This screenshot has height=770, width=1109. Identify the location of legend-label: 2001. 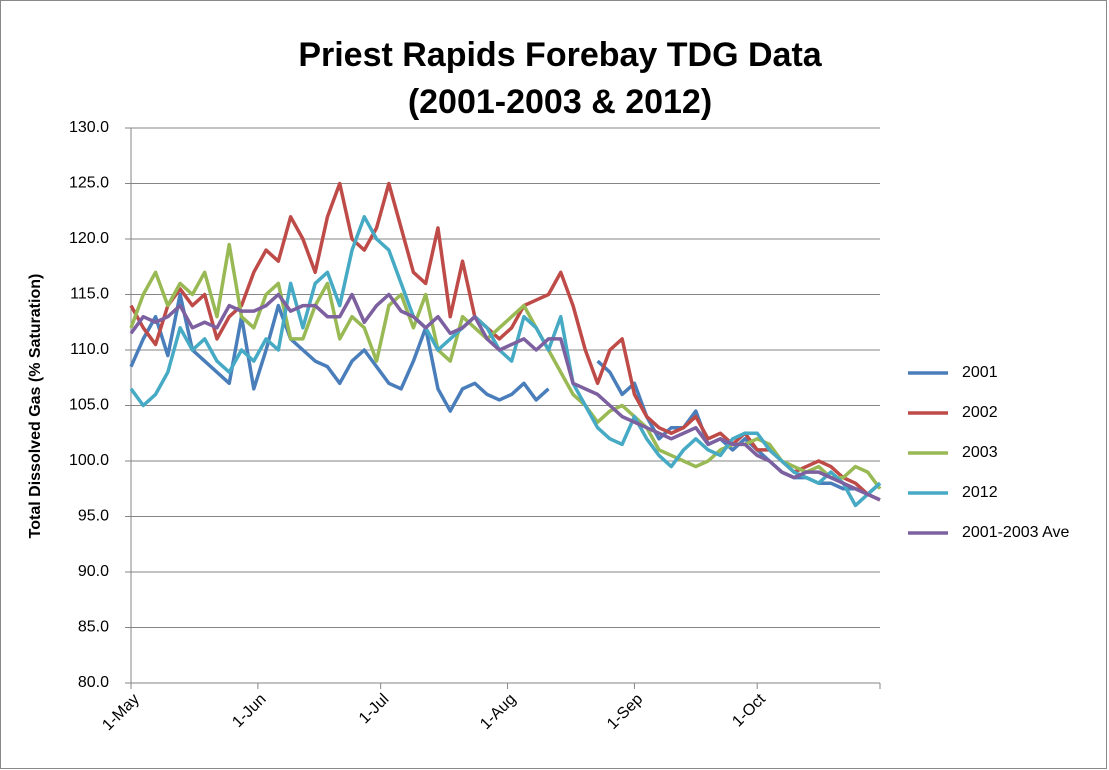
(980, 372).